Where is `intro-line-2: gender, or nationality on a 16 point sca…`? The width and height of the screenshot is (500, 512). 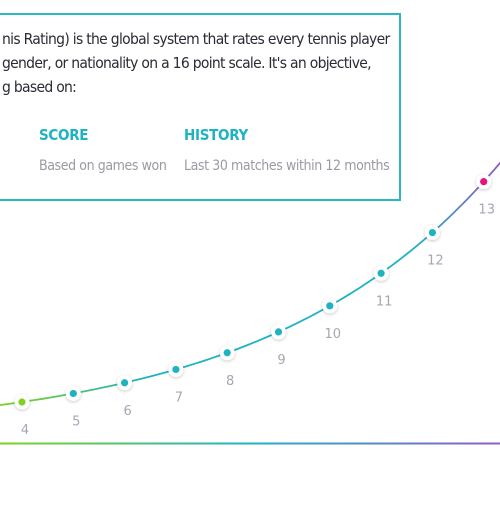 intro-line-2: gender, or nationality on a 16 point sca… is located at coordinates (187, 63).